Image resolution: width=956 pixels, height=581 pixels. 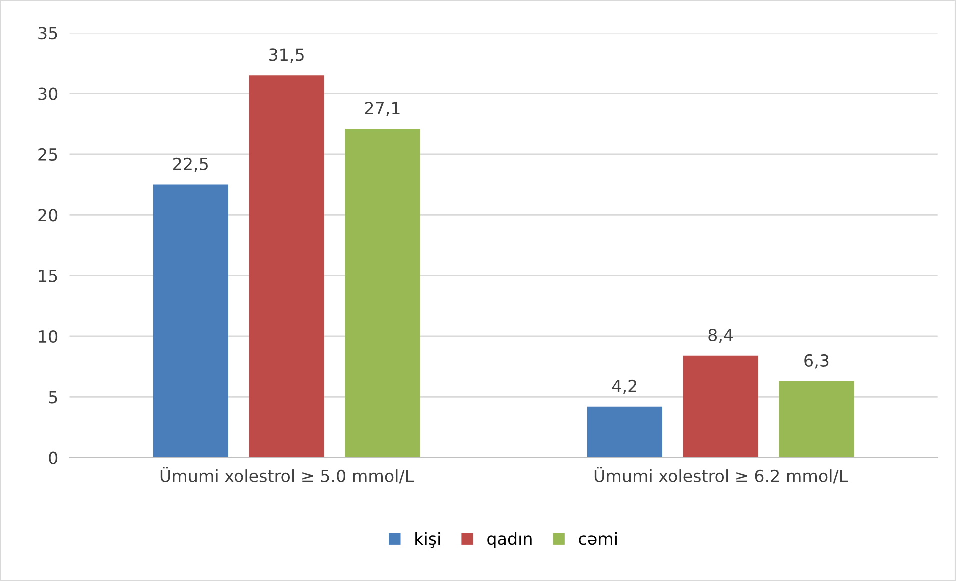 I want to click on y-tick-label: 10, so click(x=48, y=337).